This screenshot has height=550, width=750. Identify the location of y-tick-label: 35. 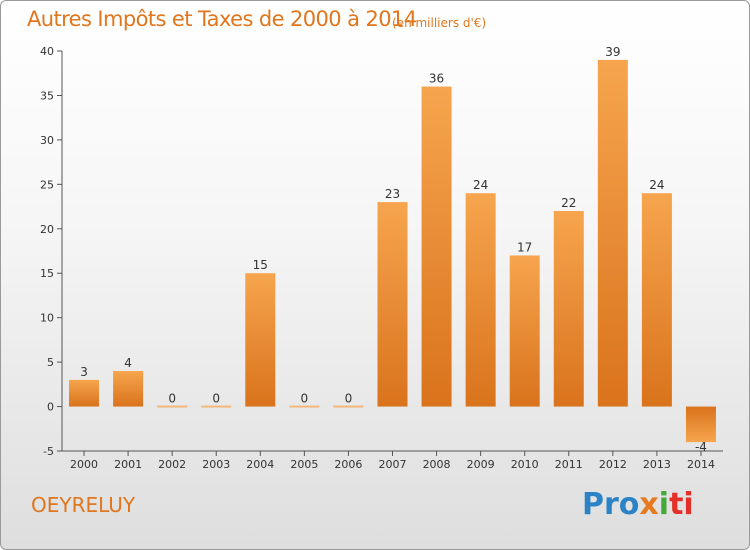
(47, 95).